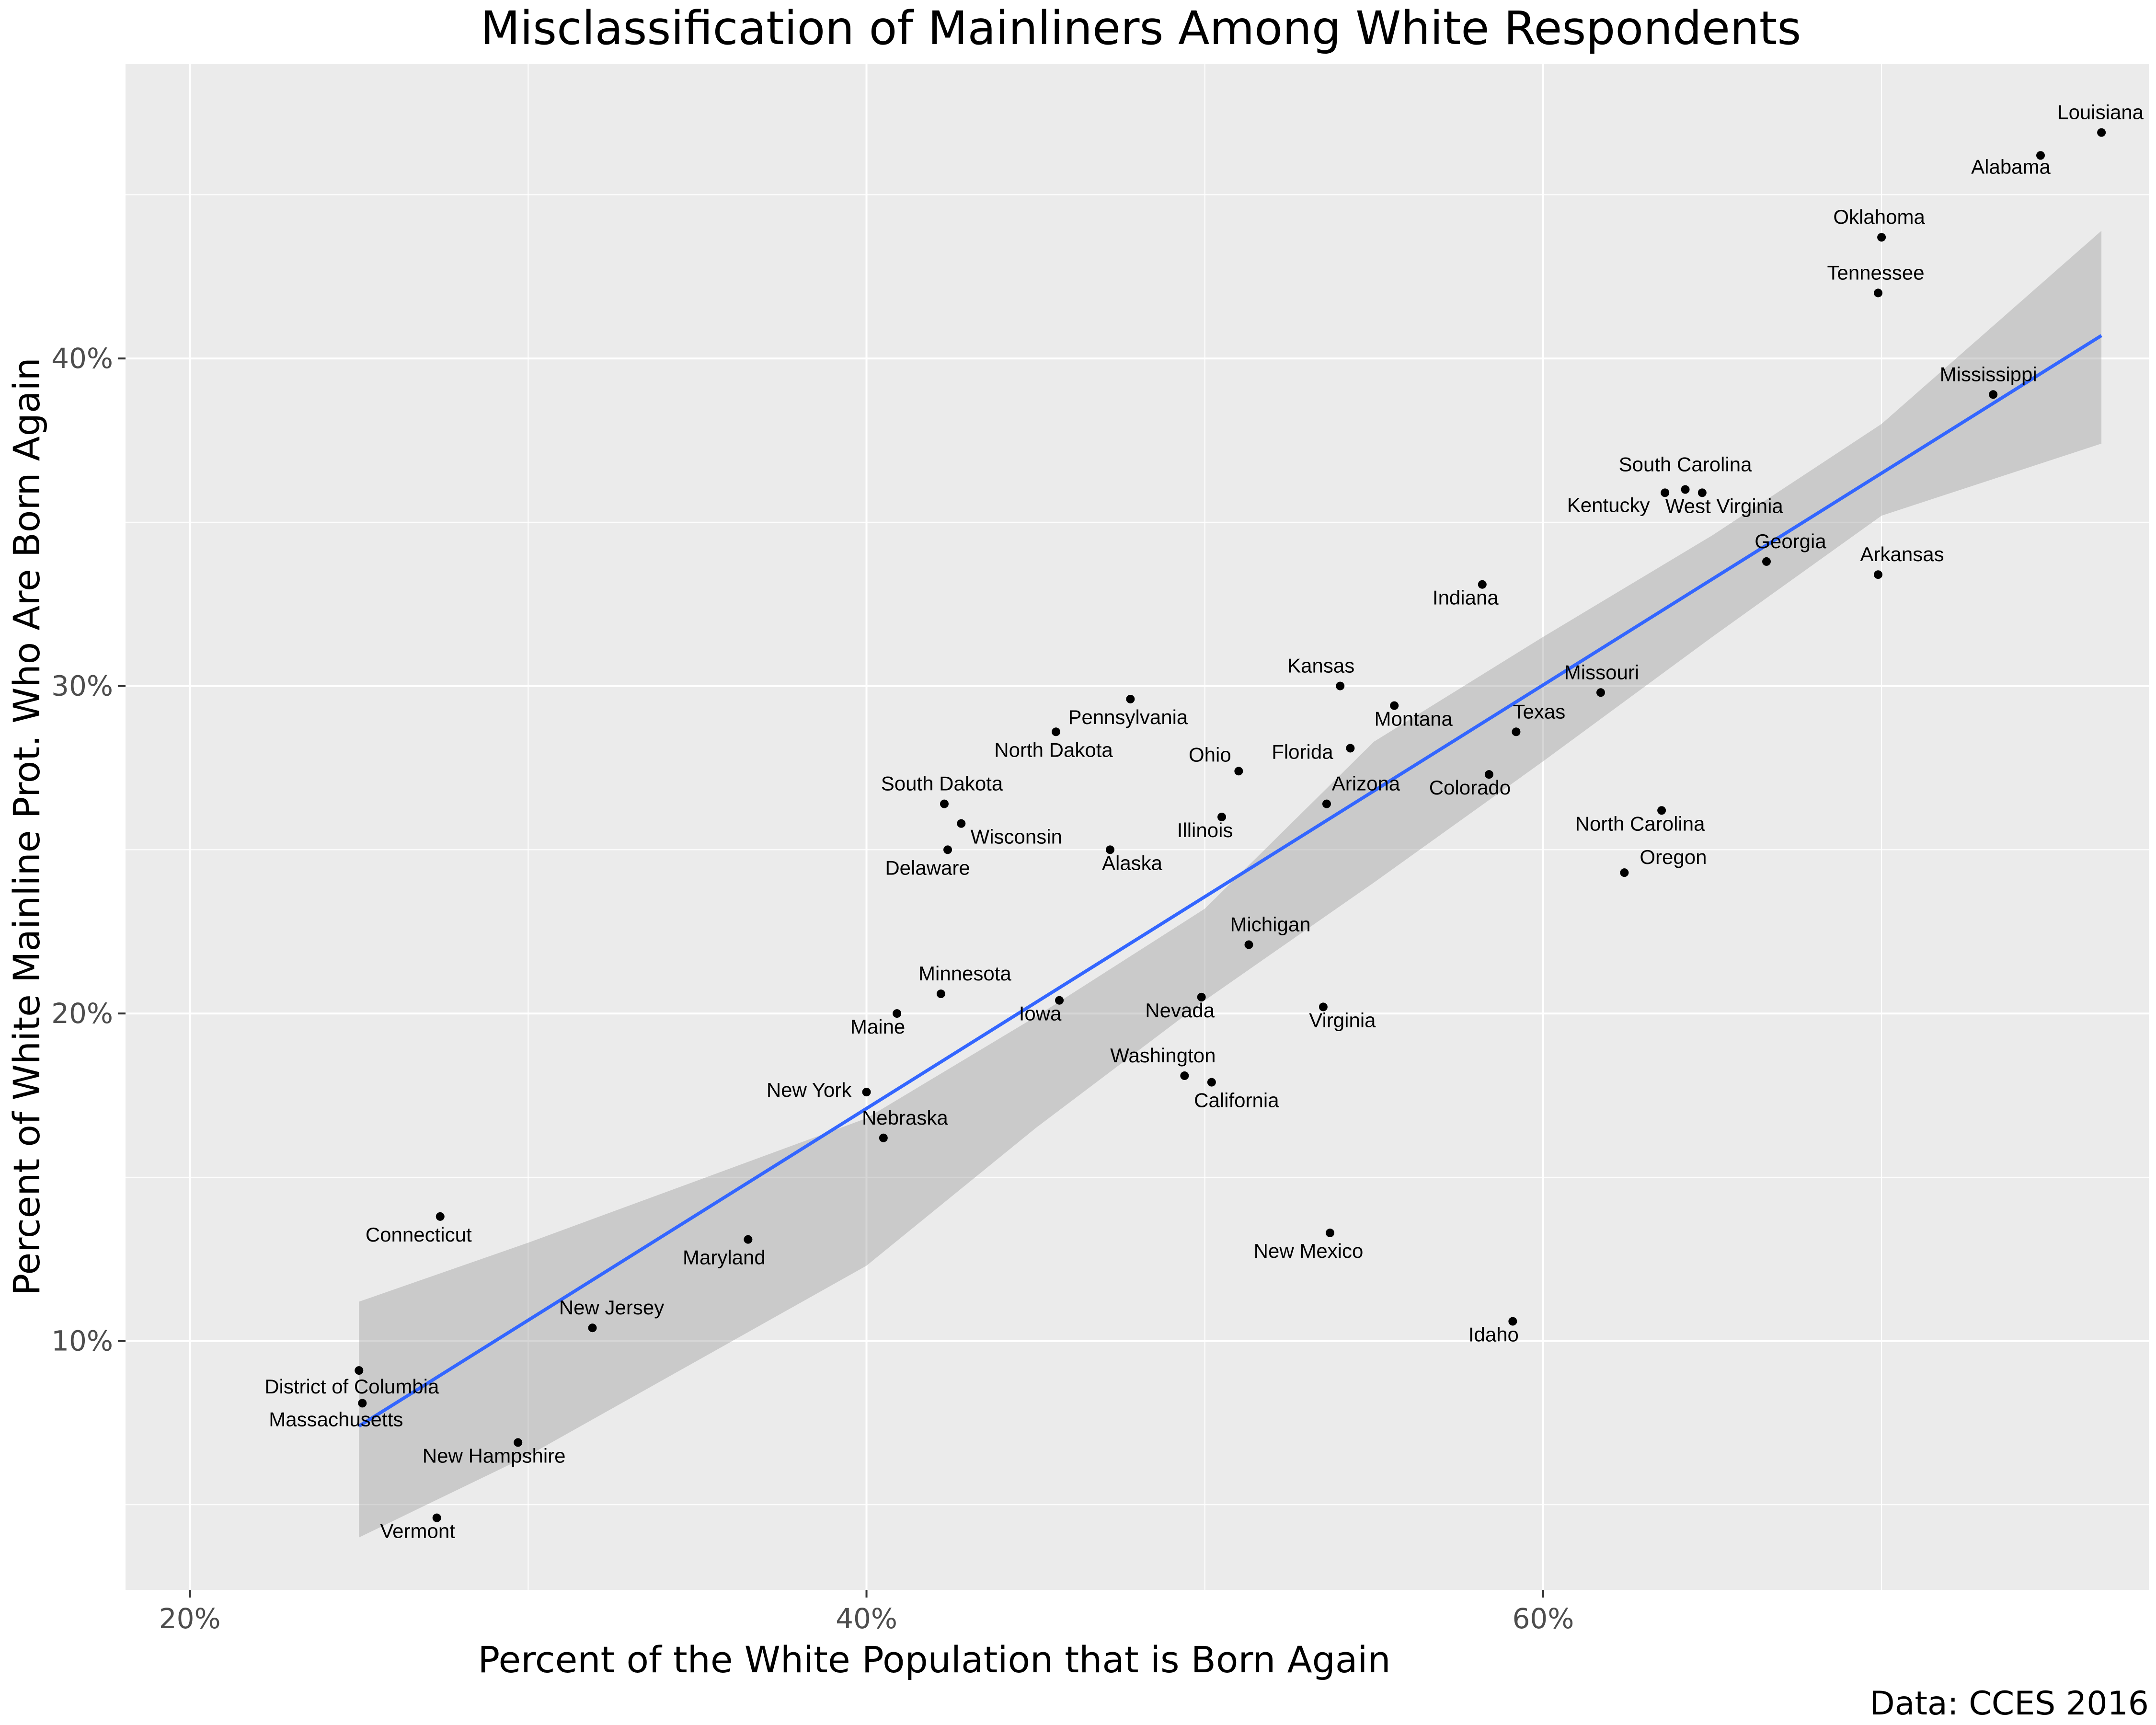 Image resolution: width=2156 pixels, height=1725 pixels. What do you see at coordinates (1222, 816) in the screenshot?
I see `point-illinois` at bounding box center [1222, 816].